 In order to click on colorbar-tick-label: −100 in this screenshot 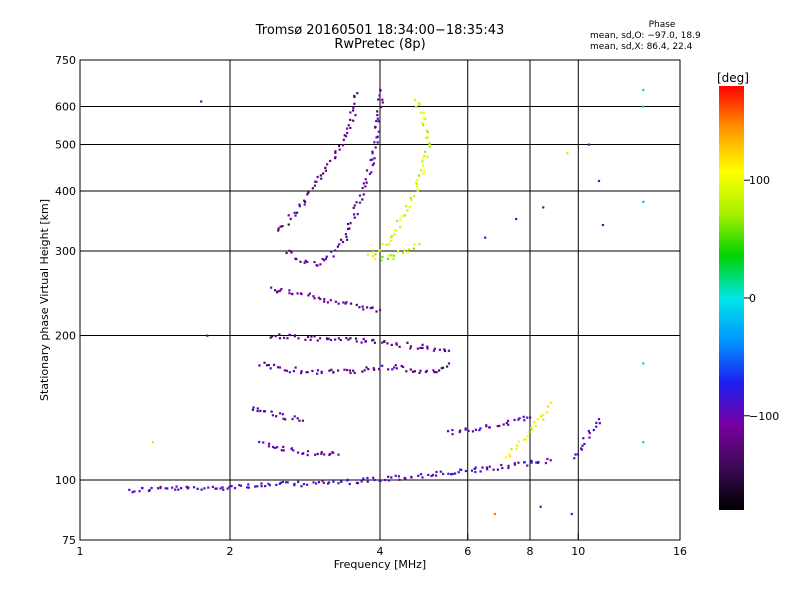, I will do `click(764, 416)`.